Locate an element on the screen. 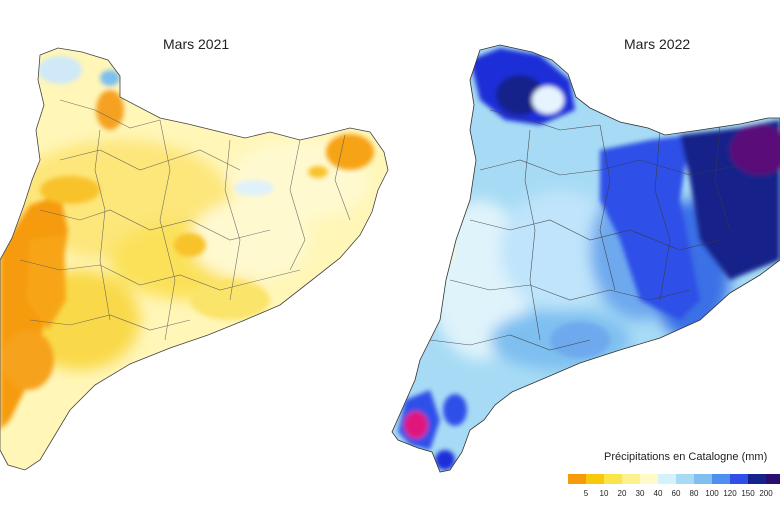 The image size is (780, 516). legend-label: 100 is located at coordinates (712, 493).